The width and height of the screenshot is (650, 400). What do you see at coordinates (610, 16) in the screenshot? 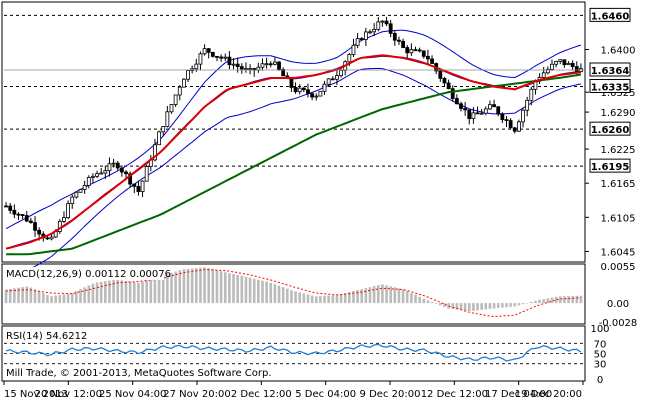
I see `level-label: 1.6460` at bounding box center [610, 16].